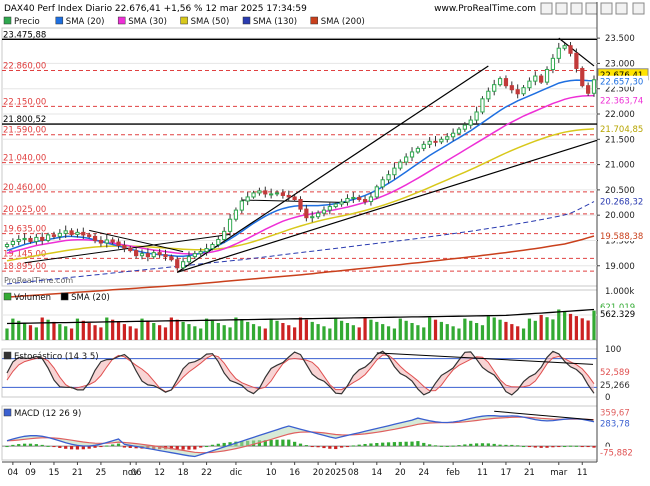 The image size is (650, 486). I want to click on settings-icon, so click(606, 8).